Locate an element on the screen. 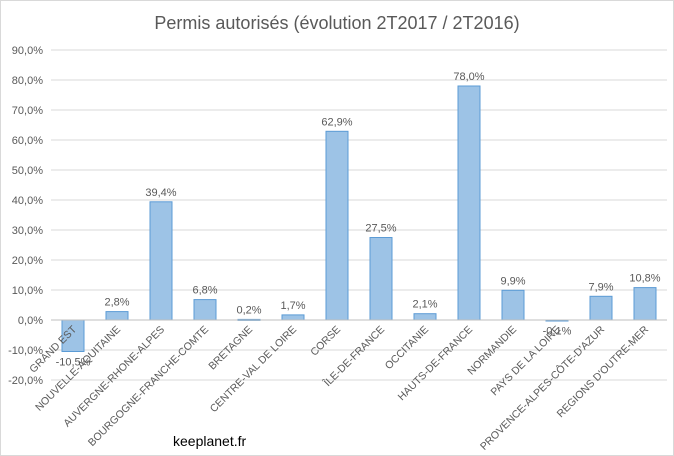 This screenshot has width=674, height=456. y-tick-label: 60,0% is located at coordinates (27, 141).